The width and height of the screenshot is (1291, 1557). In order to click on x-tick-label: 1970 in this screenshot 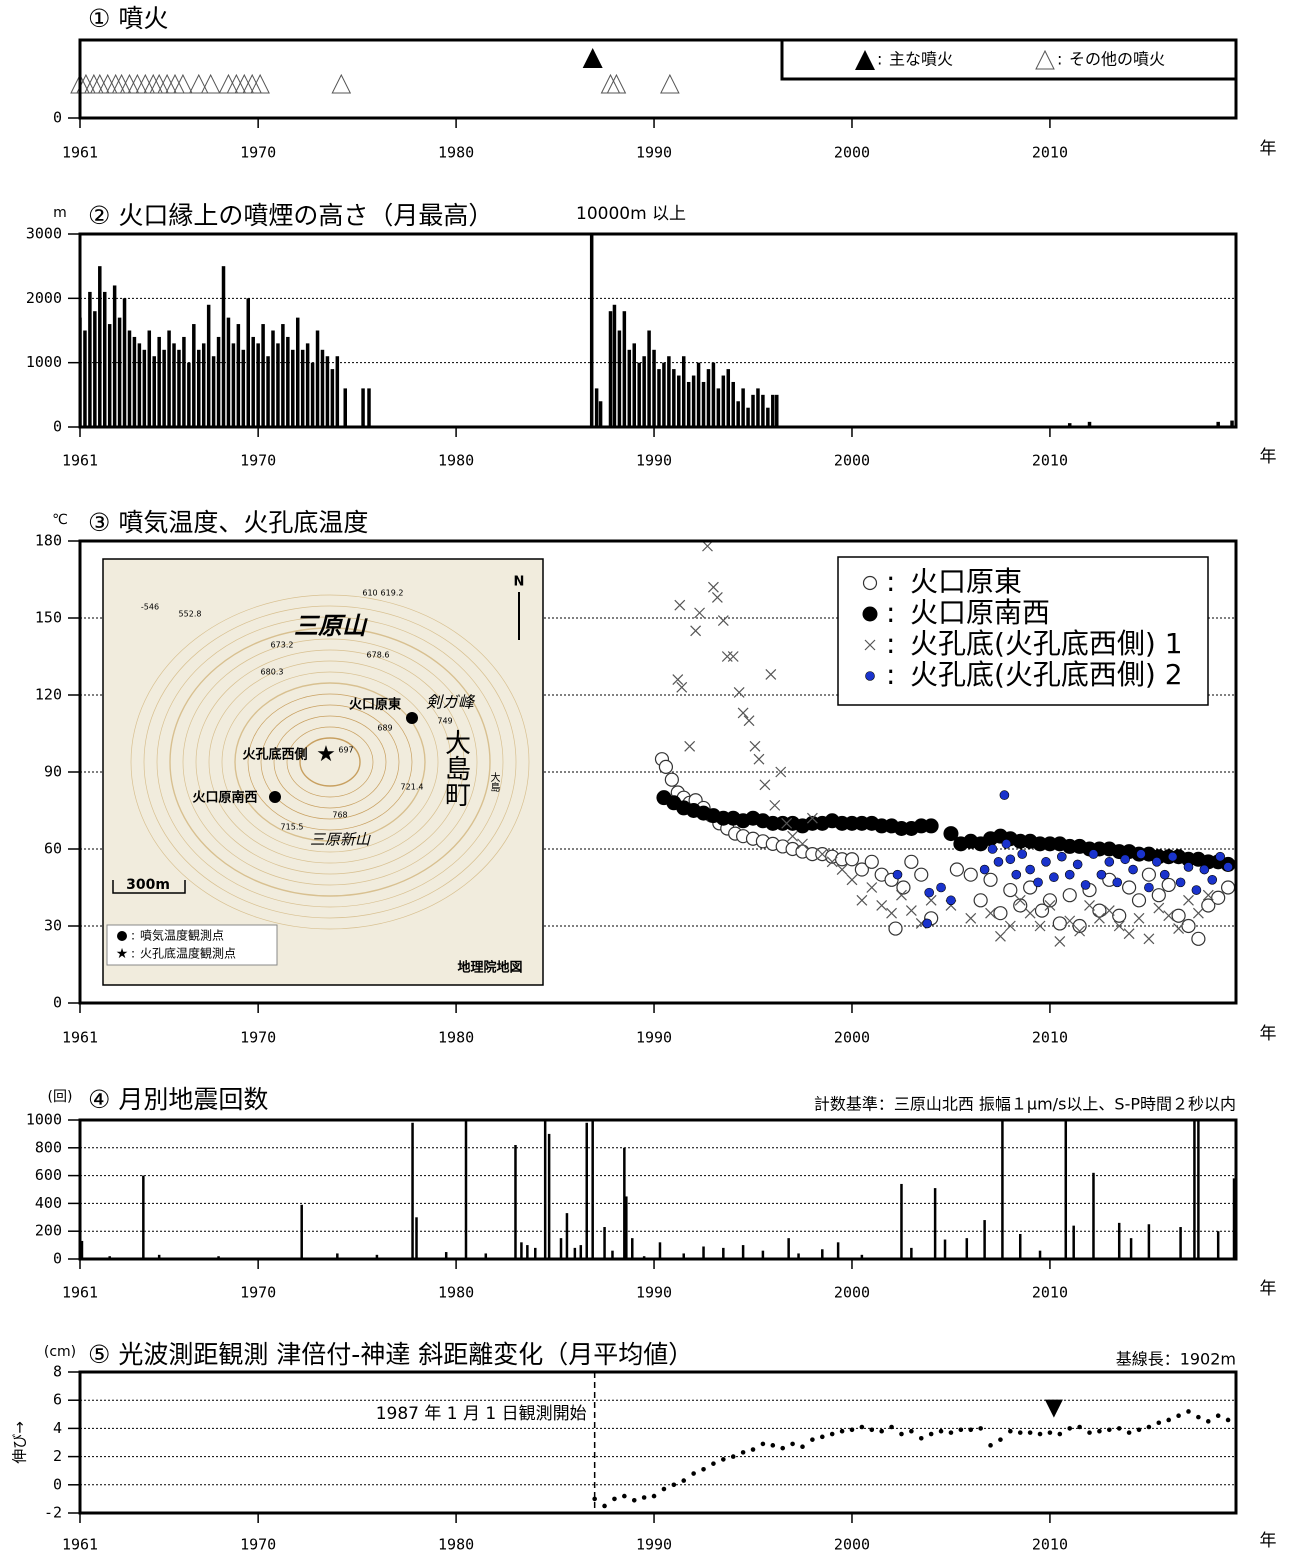, I will do `click(258, 461)`.